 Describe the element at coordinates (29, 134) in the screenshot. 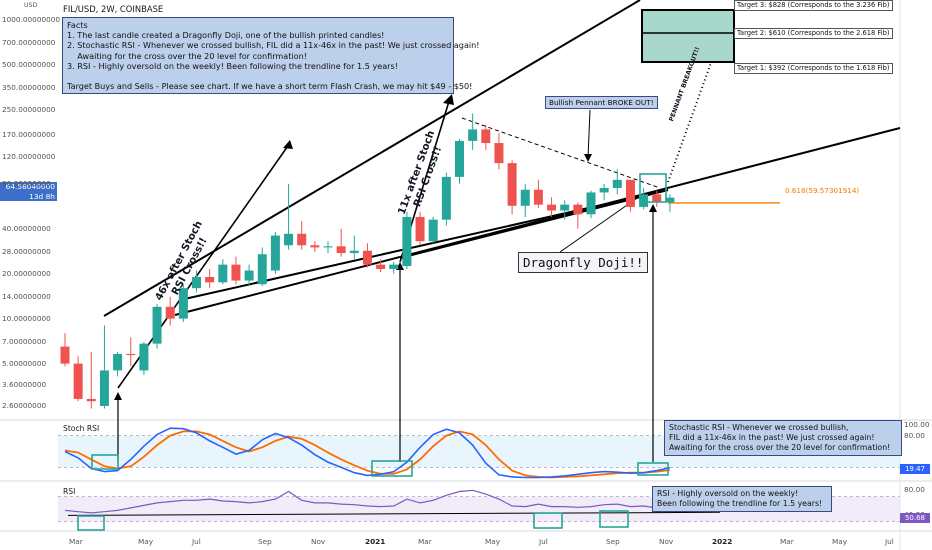

I see `price-tick-label: 170.00000000` at that location.